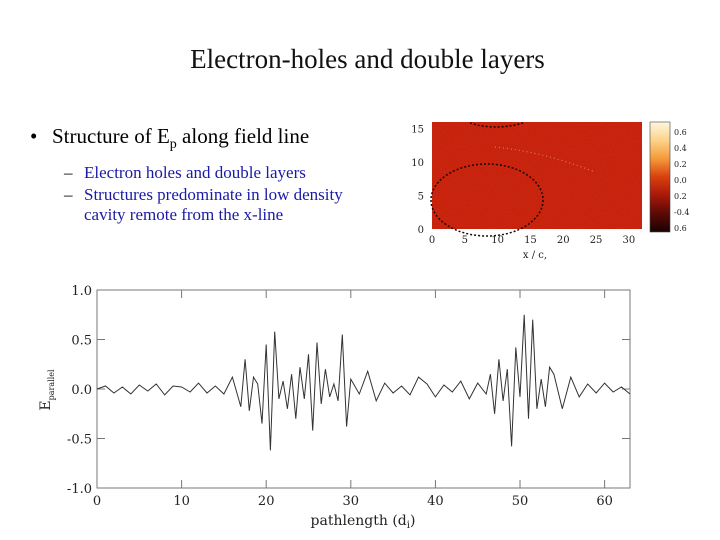 The image size is (720, 540). What do you see at coordinates (81, 291) in the screenshot?
I see `y-tick-label: 1.0` at bounding box center [81, 291].